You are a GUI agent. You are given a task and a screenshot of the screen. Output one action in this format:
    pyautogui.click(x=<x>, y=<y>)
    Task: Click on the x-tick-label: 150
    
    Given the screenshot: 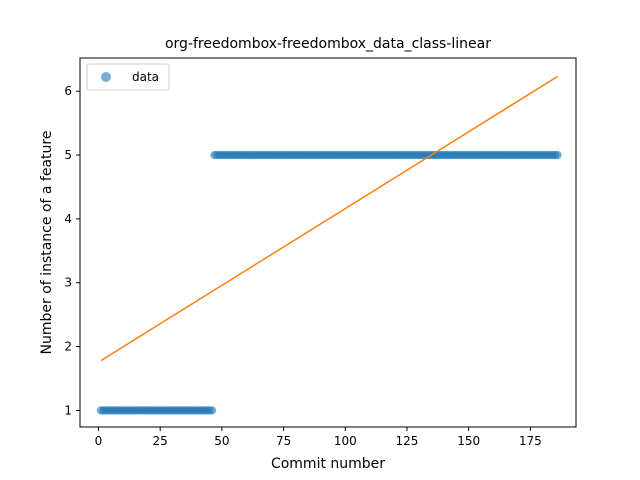 What is the action you would take?
    pyautogui.click(x=468, y=441)
    